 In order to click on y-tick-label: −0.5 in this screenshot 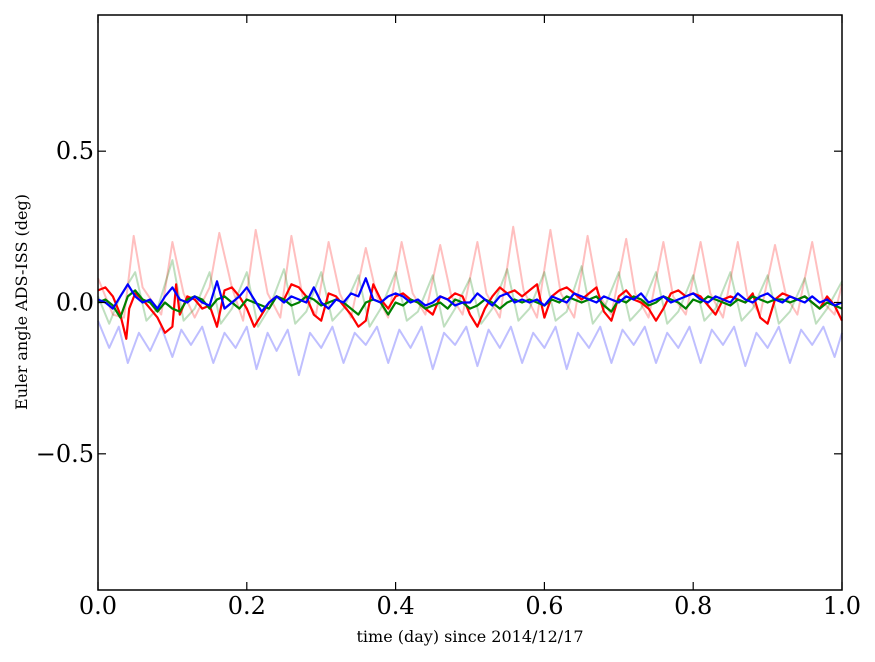, I will do `click(65, 454)`.